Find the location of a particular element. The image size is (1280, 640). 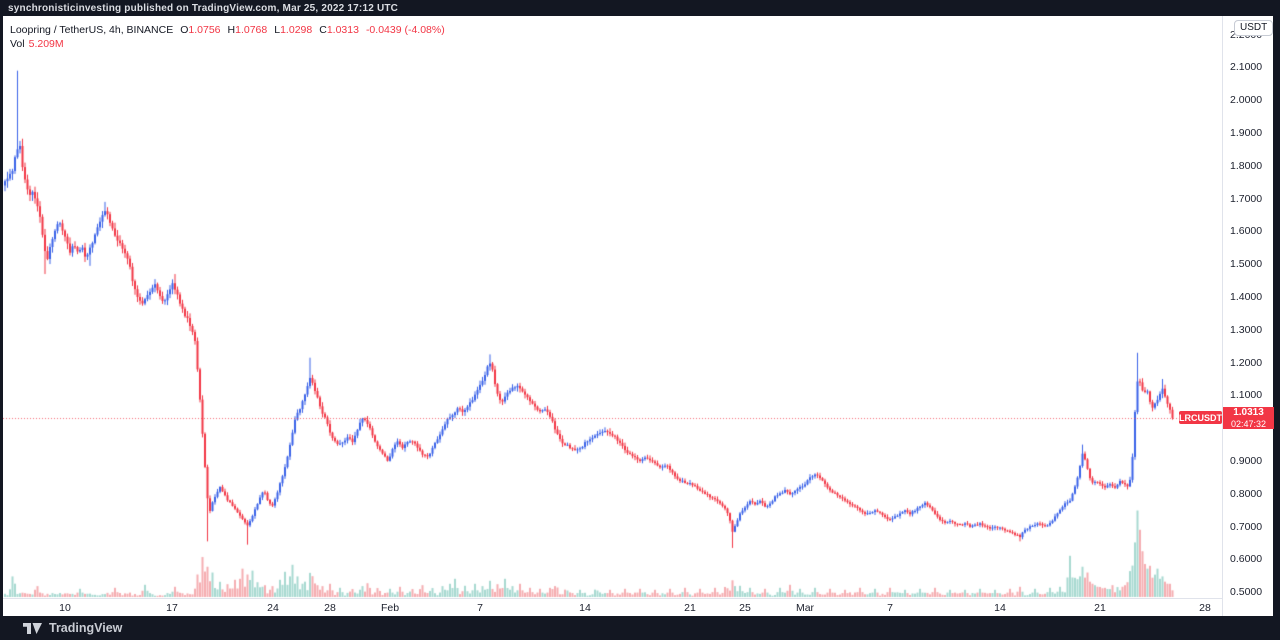

tradingview-brand-link: TradingView is located at coordinates (86, 628).